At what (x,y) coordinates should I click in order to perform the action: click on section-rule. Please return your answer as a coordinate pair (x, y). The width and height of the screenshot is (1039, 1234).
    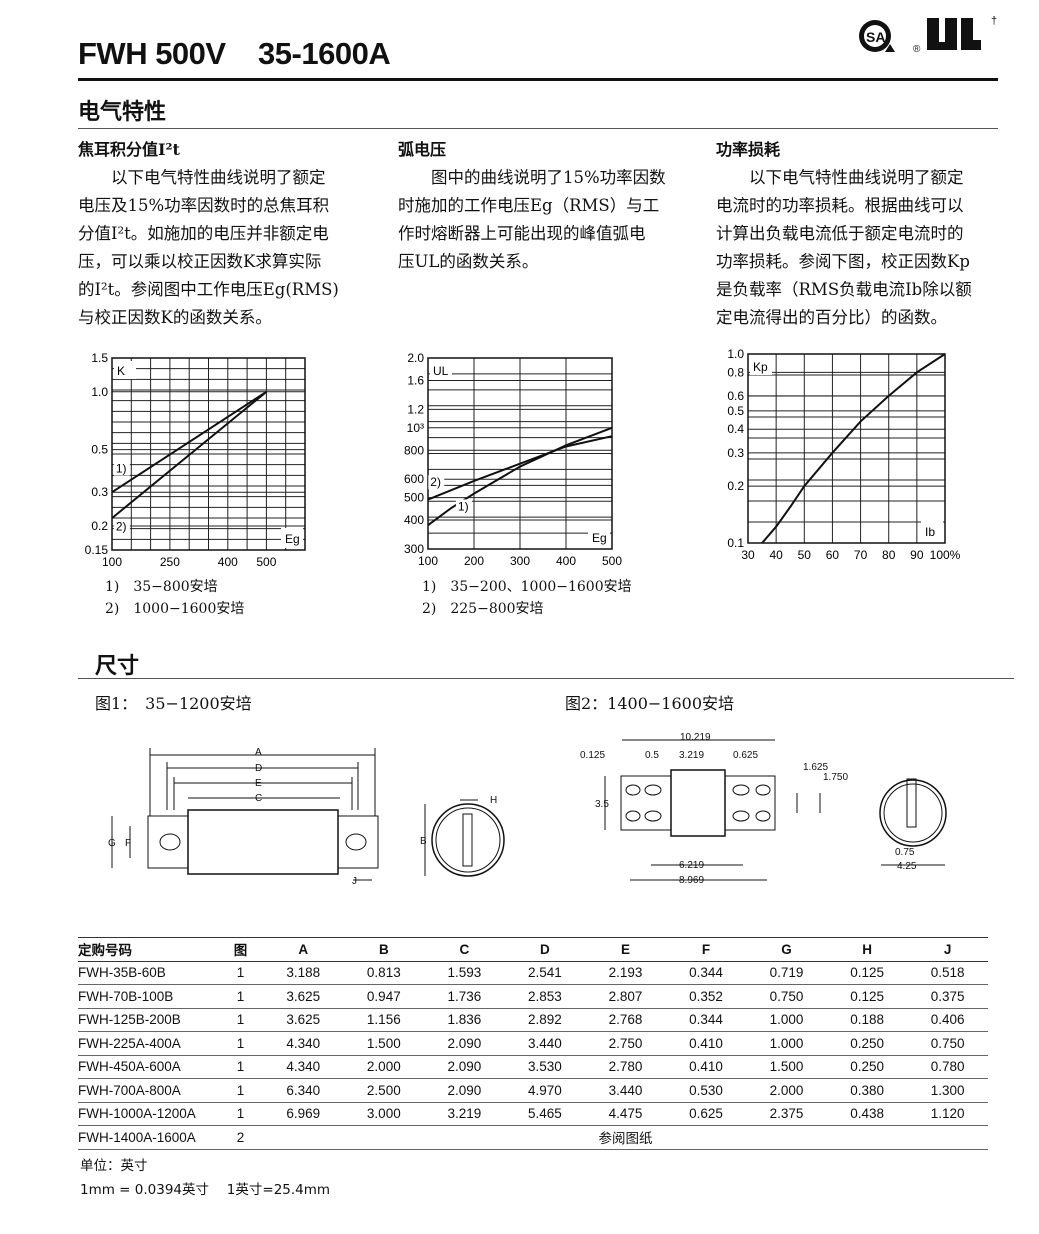
    Looking at the image, I should click on (546, 678).